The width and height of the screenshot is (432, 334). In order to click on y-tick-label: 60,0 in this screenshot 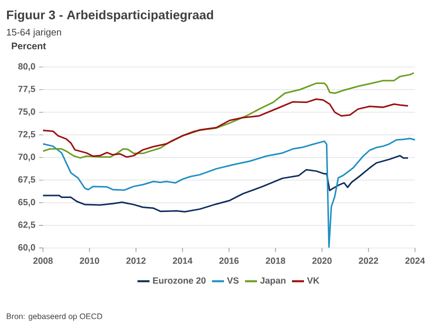, I will do `click(27, 248)`.